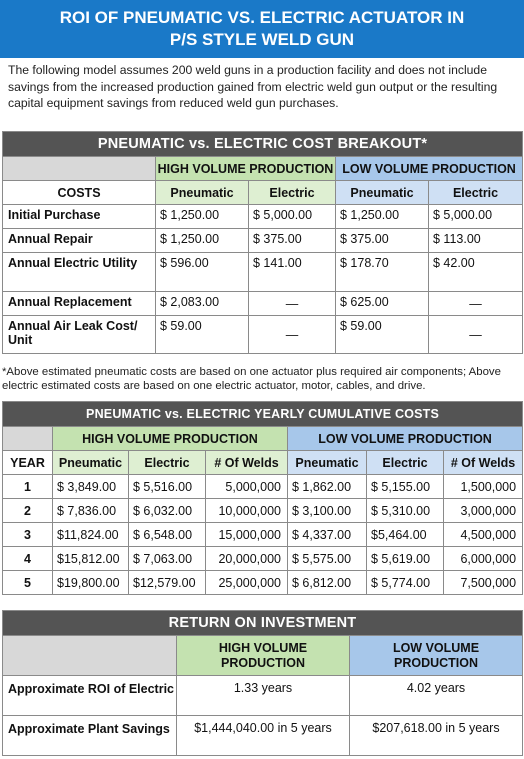 The width and height of the screenshot is (524, 759). I want to click on cell-value: $ 6,032.00, so click(167, 510).